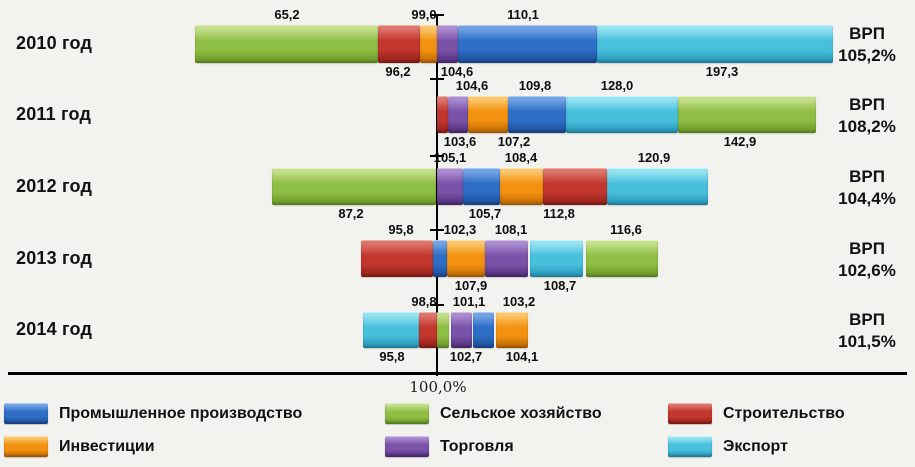 This screenshot has height=467, width=915. I want to click on value-label: 104,1, so click(522, 356).